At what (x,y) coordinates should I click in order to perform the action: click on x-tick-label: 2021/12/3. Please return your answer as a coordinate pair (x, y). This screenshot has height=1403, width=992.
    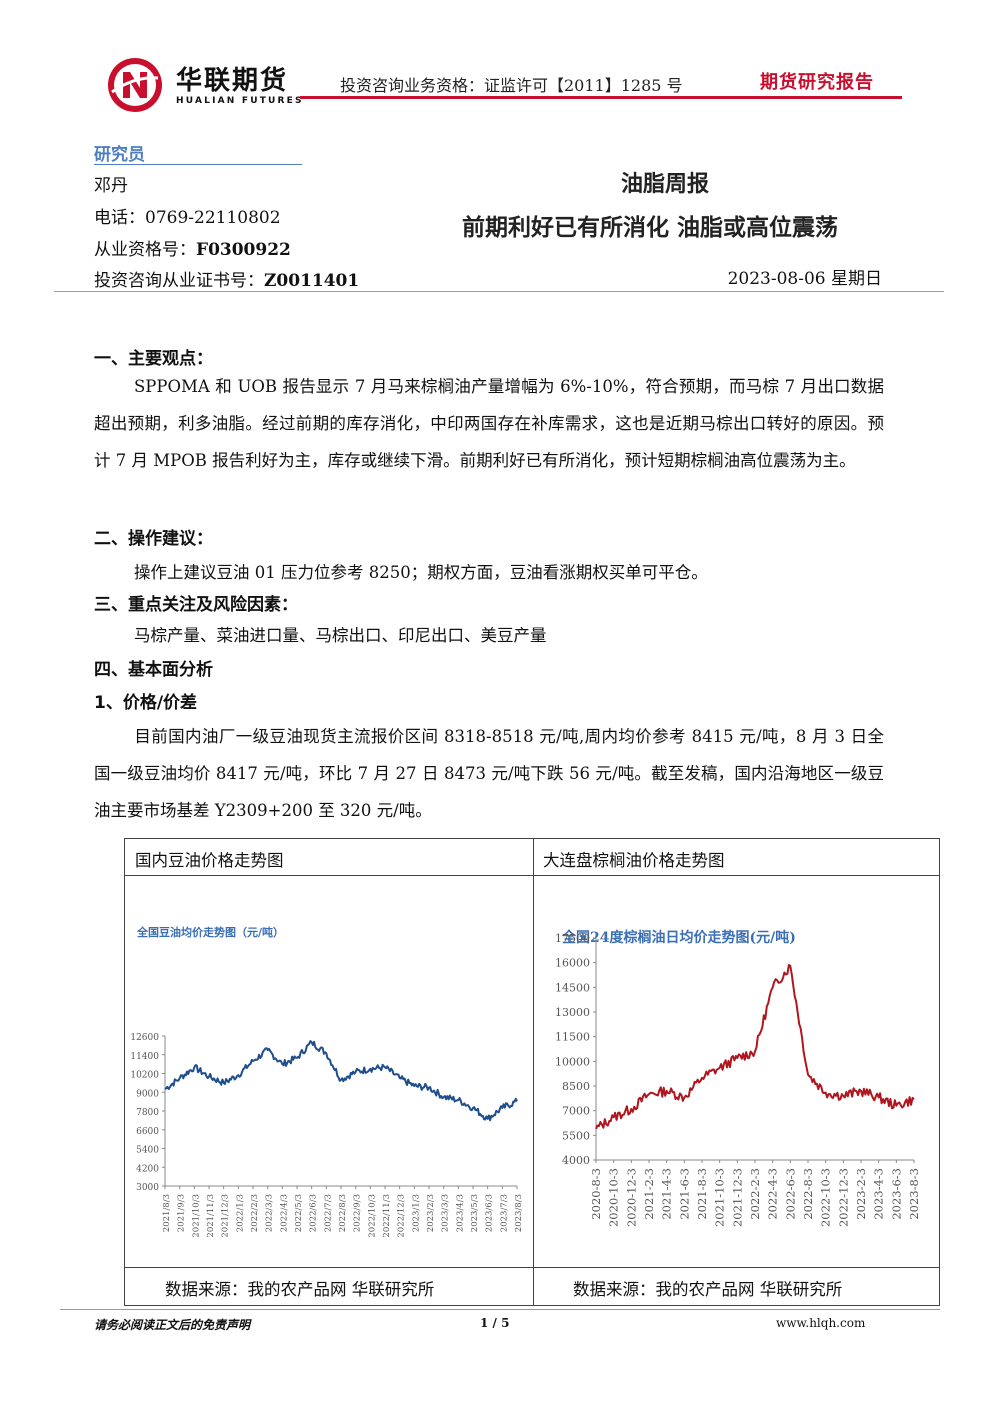
    Looking at the image, I should click on (226, 1216).